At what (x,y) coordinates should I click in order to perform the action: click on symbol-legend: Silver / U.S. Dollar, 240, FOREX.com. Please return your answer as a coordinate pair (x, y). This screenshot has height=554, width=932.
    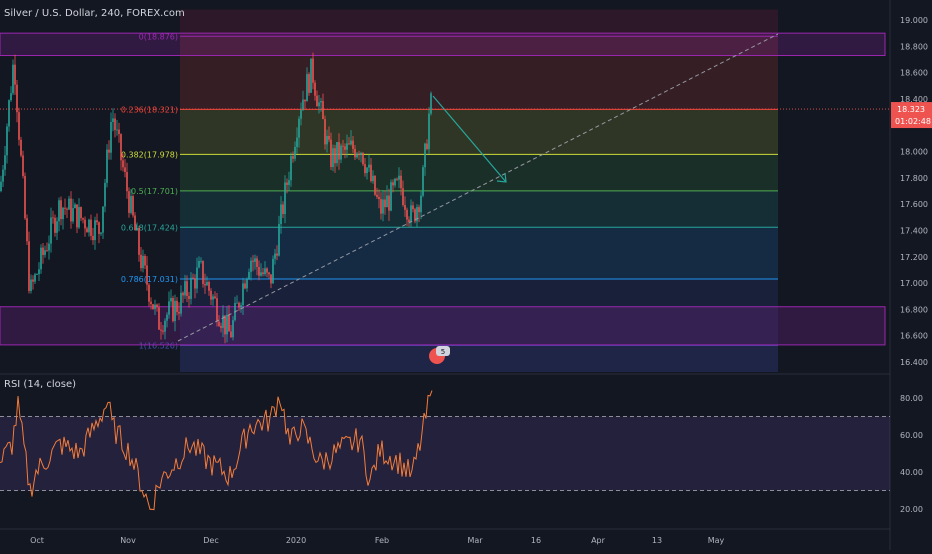
    Looking at the image, I should click on (94, 13).